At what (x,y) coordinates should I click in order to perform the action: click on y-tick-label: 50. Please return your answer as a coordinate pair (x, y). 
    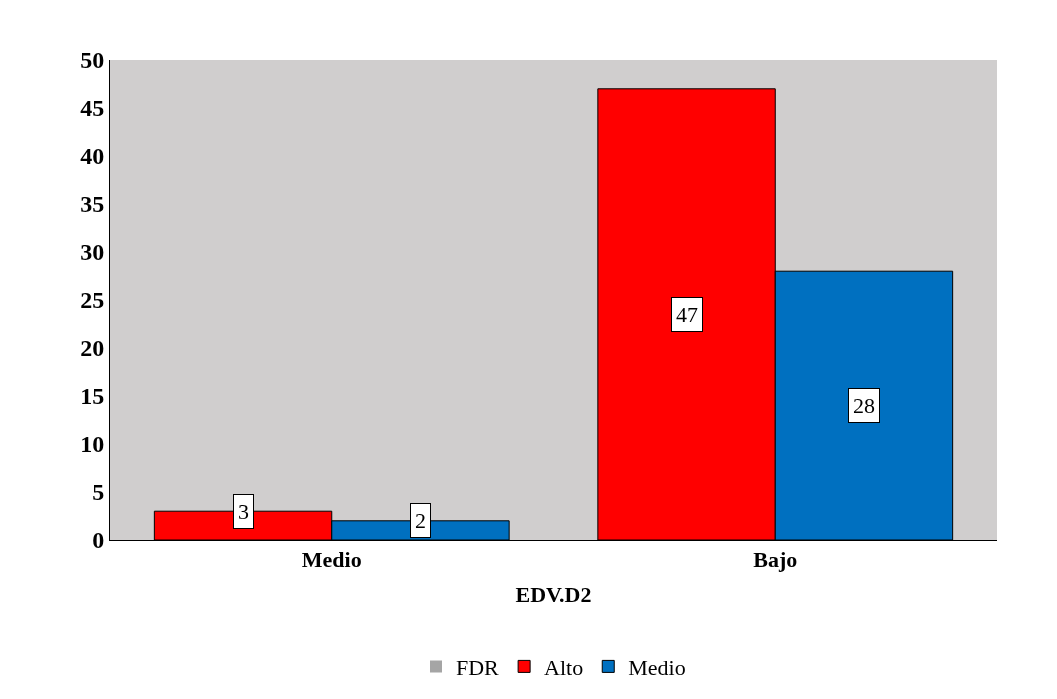
    Looking at the image, I should click on (92, 60).